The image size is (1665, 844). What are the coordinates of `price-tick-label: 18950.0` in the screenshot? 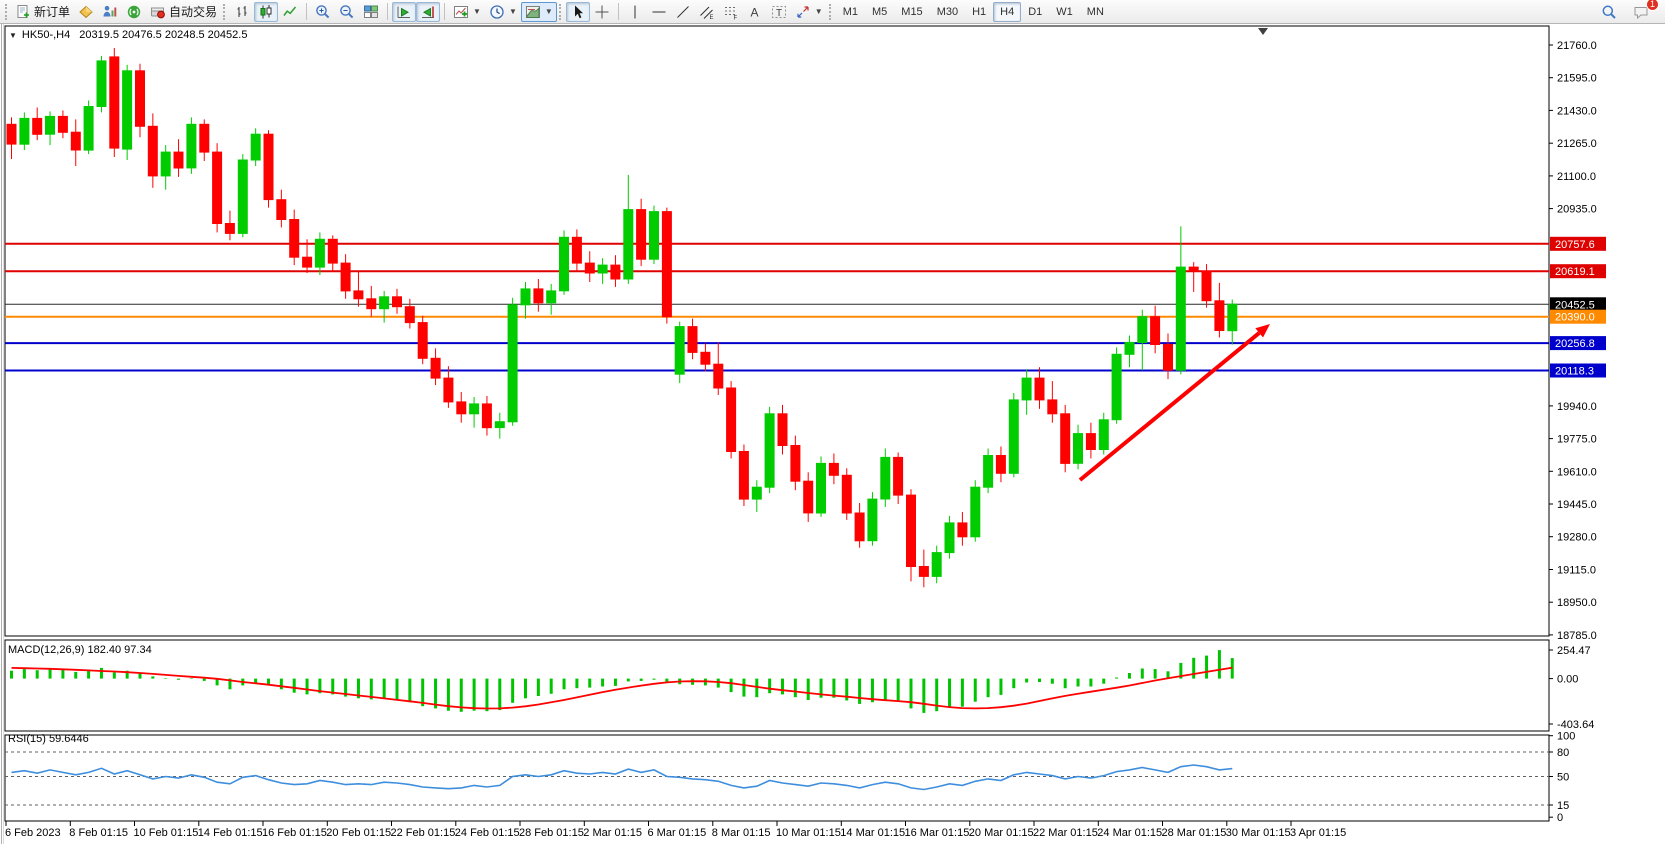 It's located at (1577, 603).